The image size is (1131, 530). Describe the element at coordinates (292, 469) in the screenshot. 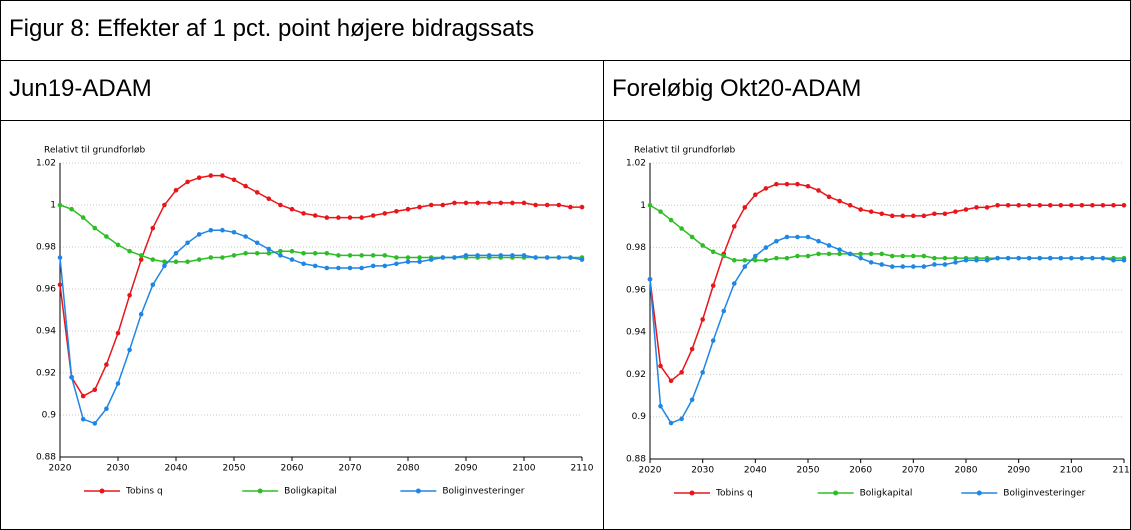

I see `x-tick-label: 2060` at that location.